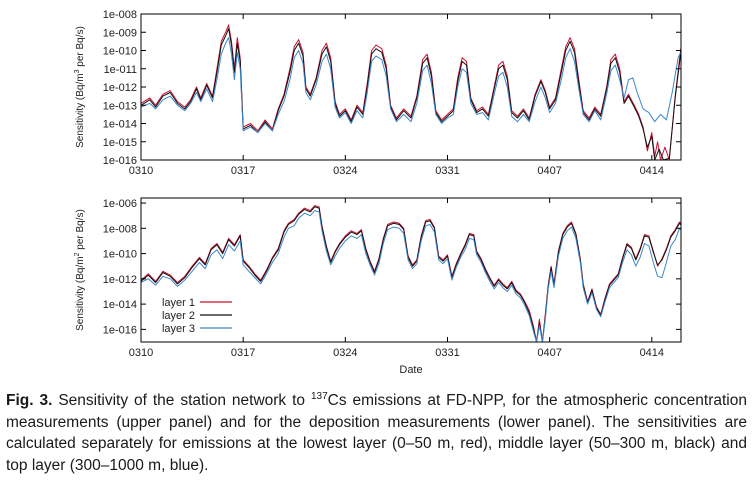  I want to click on upper-y-axis-title-main: Sensitivity (Bq/m, so click(80, 110).